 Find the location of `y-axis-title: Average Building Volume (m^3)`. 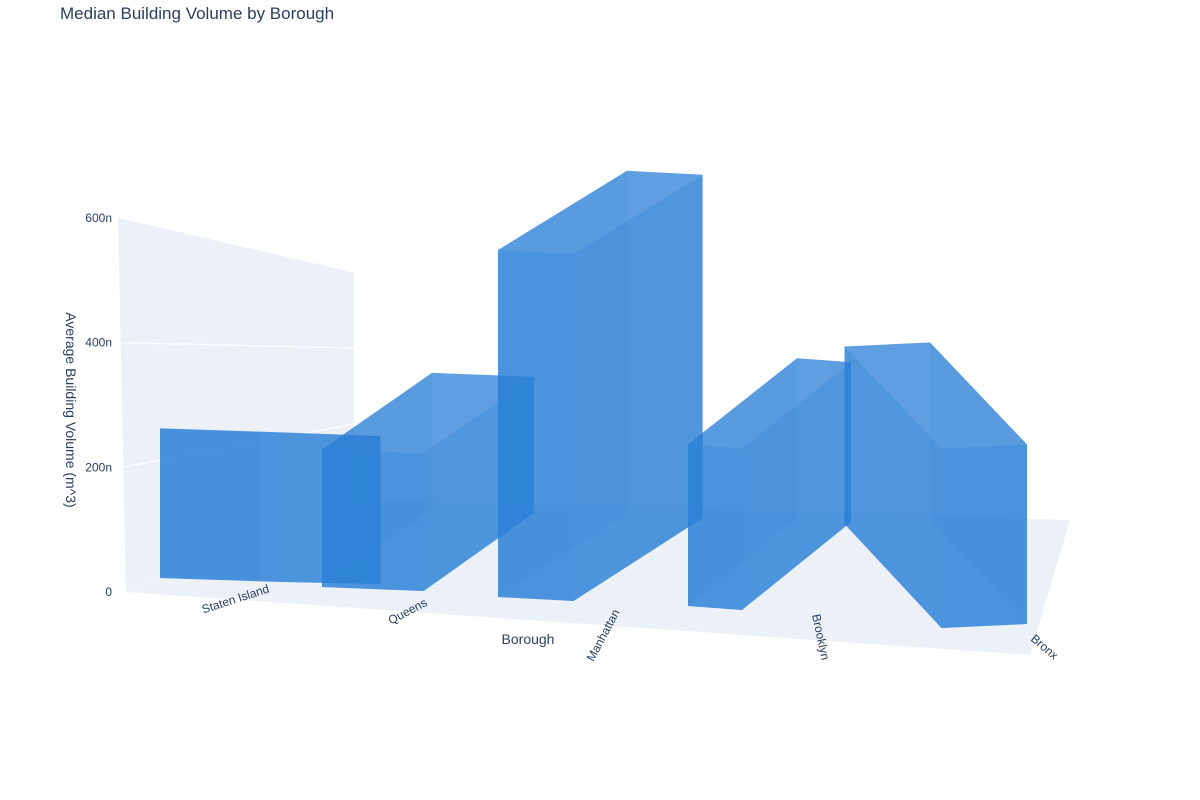

y-axis-title: Average Building Volume (m^3) is located at coordinates (71, 409).